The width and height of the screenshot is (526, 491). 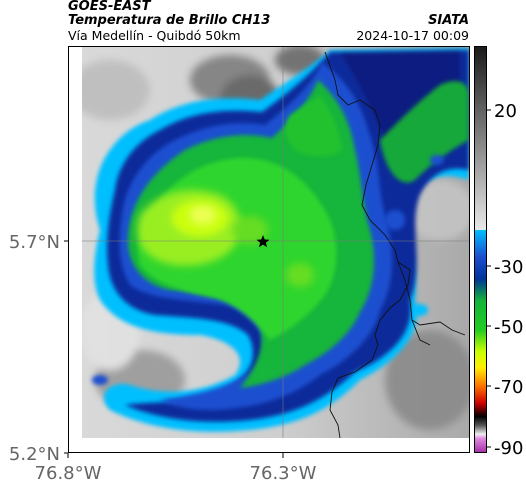 What do you see at coordinates (283, 473) in the screenshot?
I see `lon-tick-label: 76.3°W` at bounding box center [283, 473].